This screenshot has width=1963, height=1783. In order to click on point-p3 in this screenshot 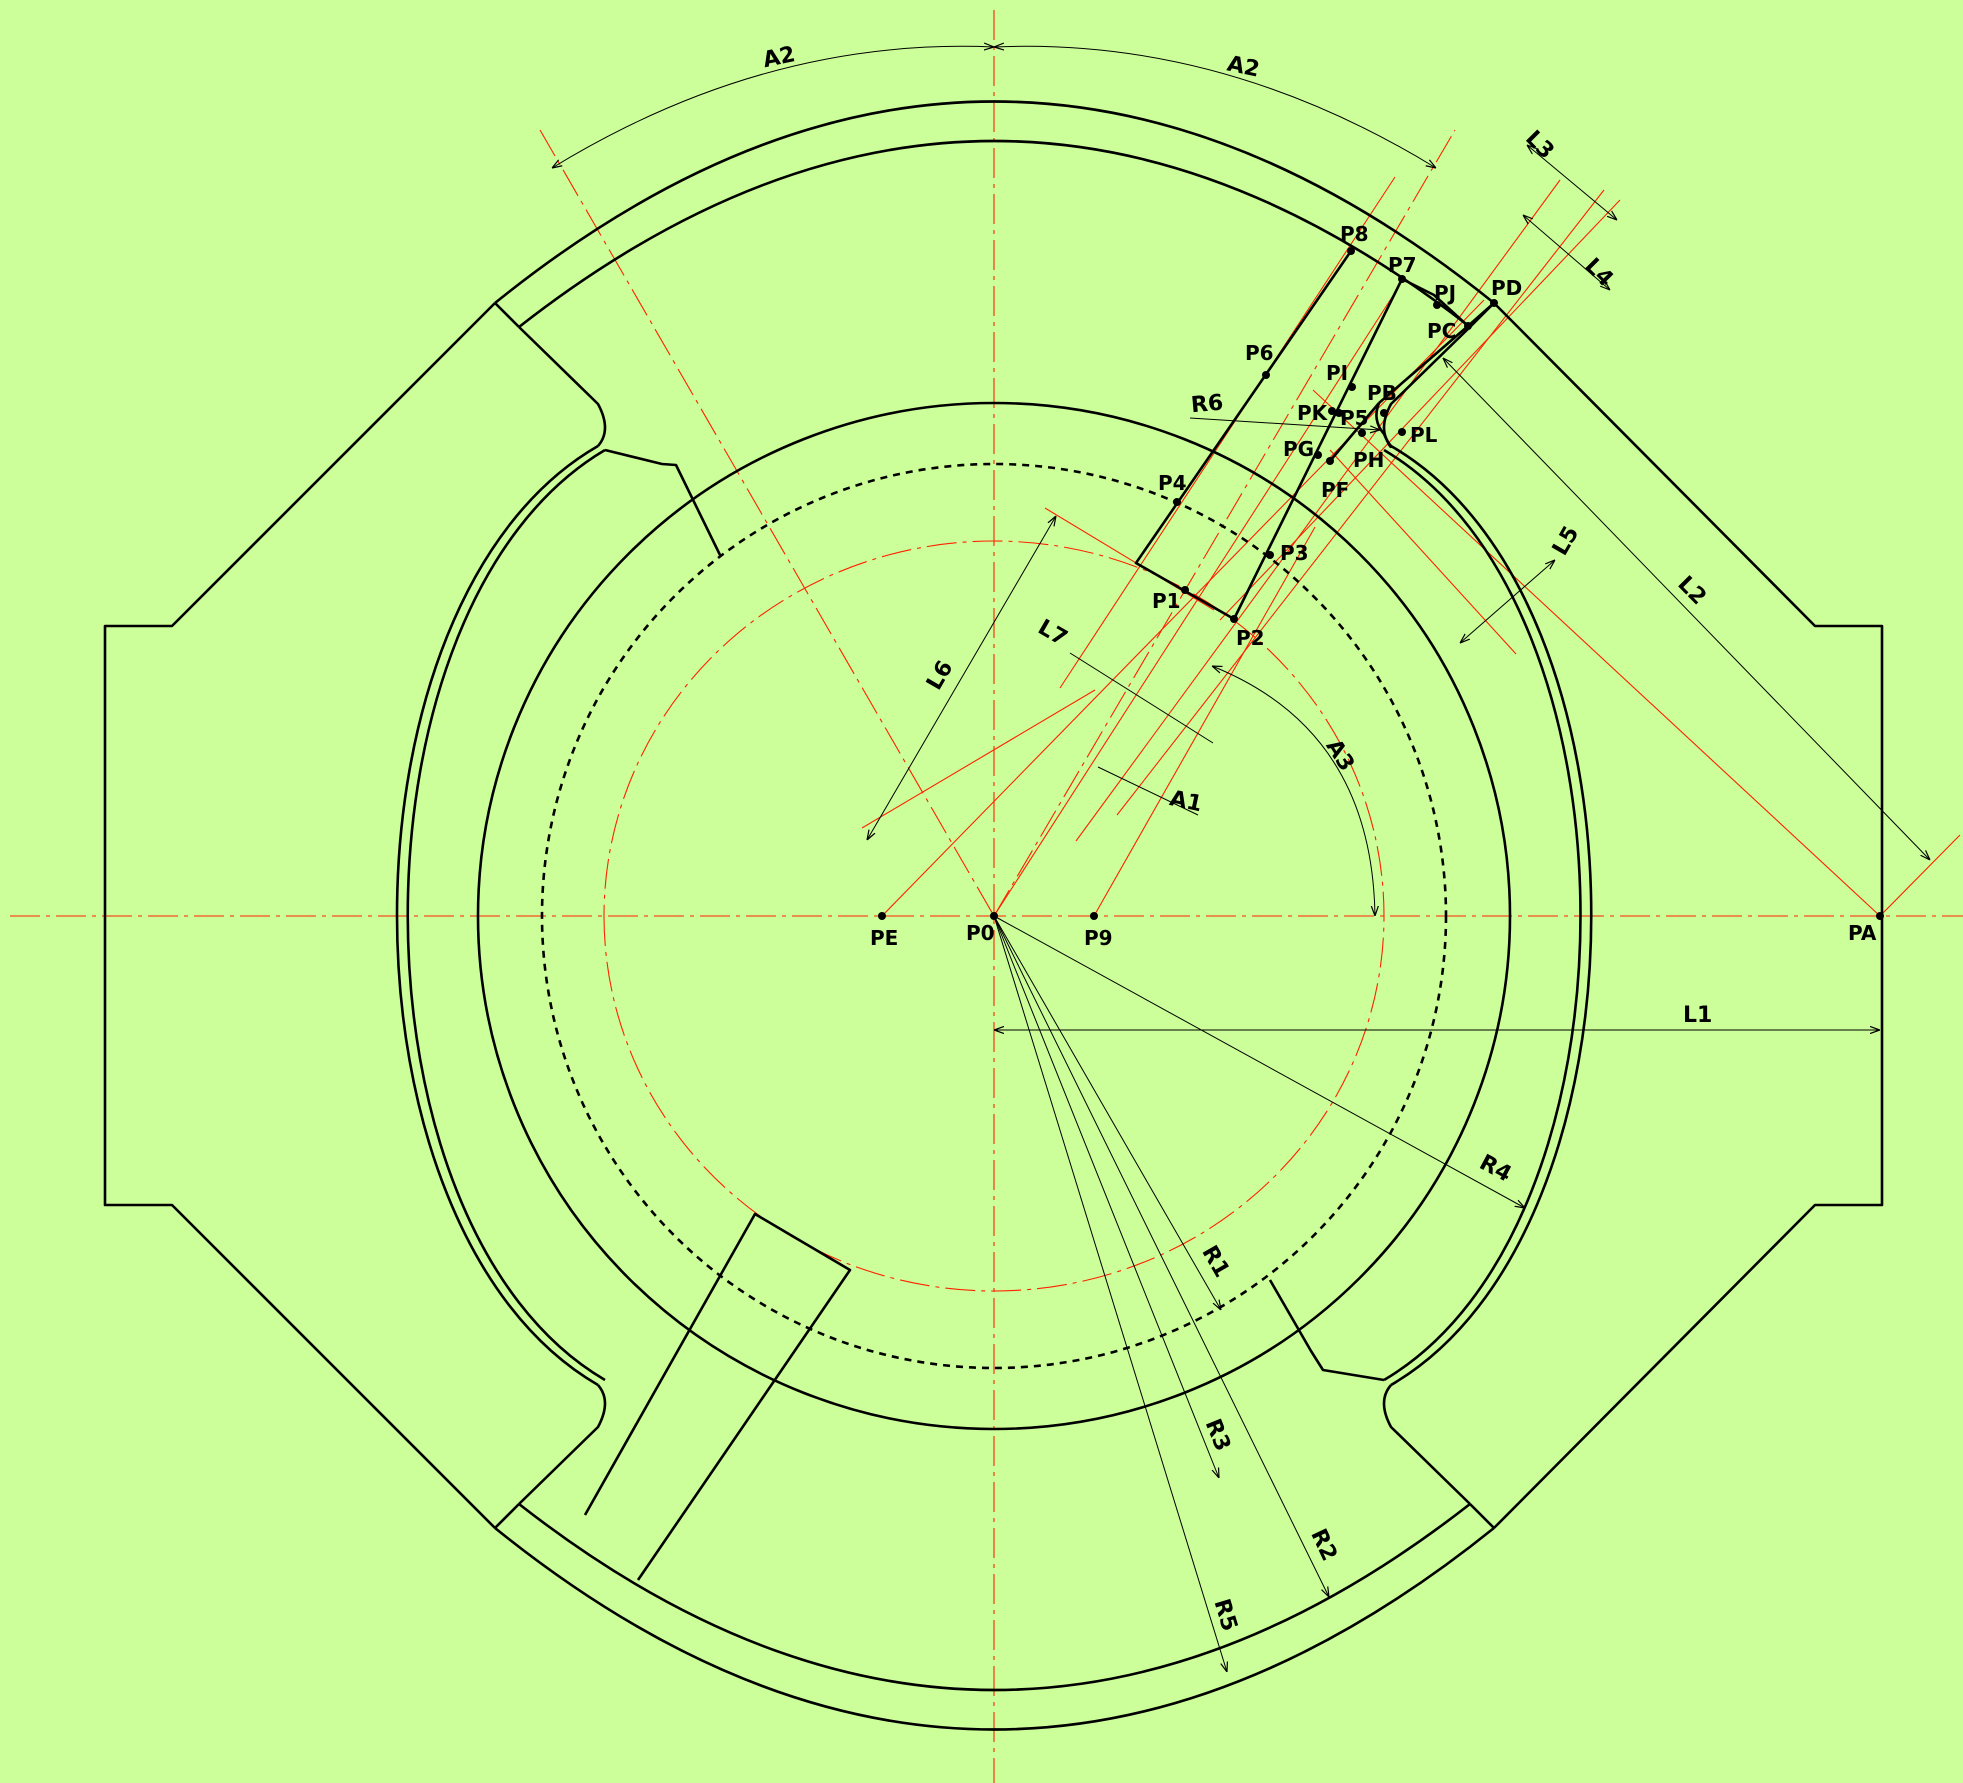, I will do `click(1270, 555)`.